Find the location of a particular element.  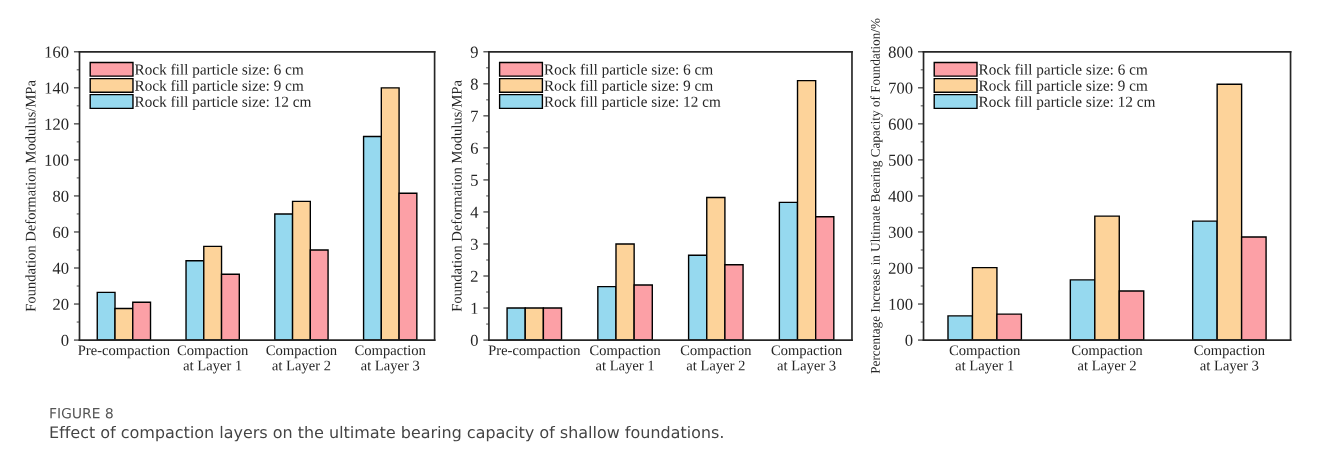

y-tick-label: 7 is located at coordinates (475, 116).